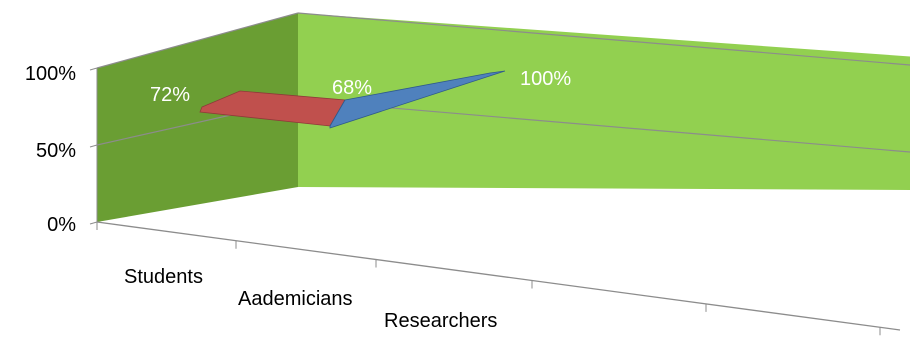 The image size is (910, 338). Describe the element at coordinates (440, 321) in the screenshot. I see `x-category-label: Researchers` at that location.